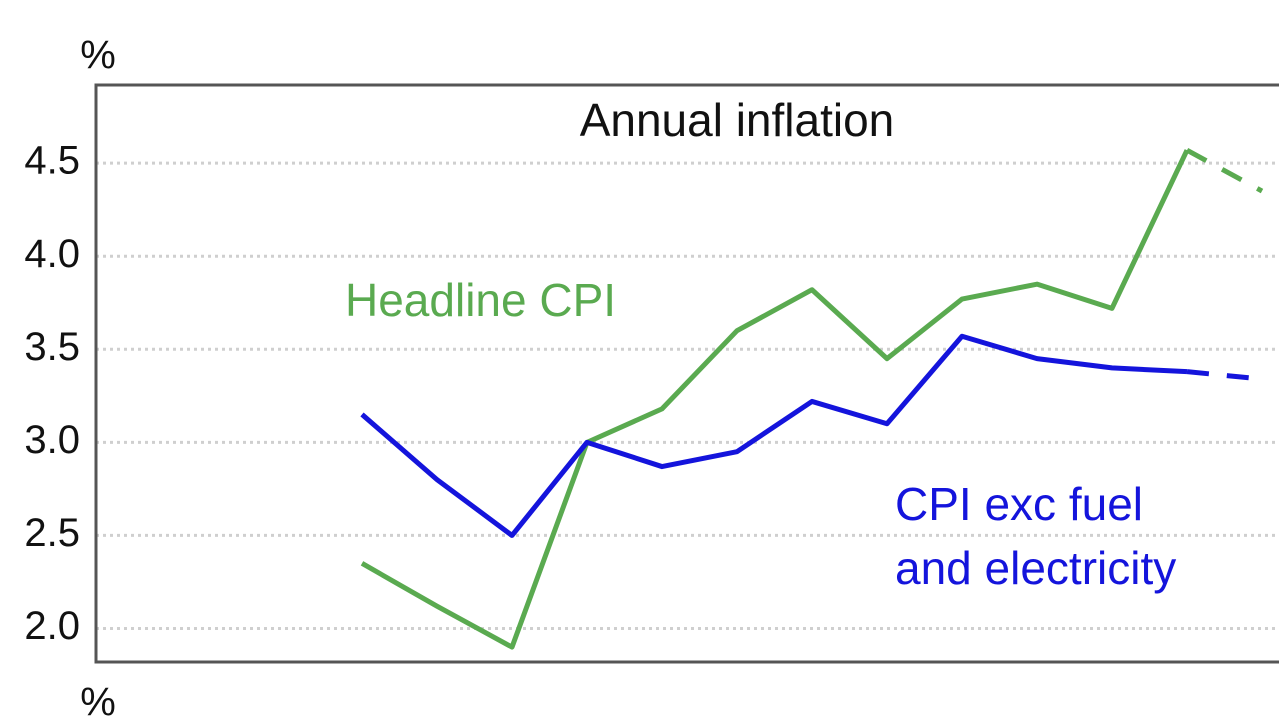 The width and height of the screenshot is (1279, 720). Describe the element at coordinates (52, 347) in the screenshot. I see `y-tick-label: 3.5` at that location.